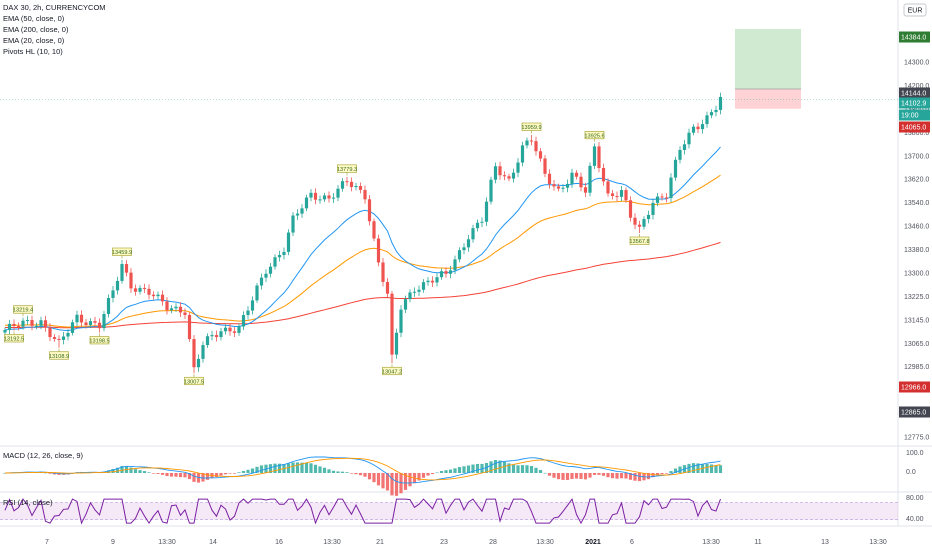 This screenshot has height=550, width=932. I want to click on pivot-label: 13567.8, so click(639, 242).